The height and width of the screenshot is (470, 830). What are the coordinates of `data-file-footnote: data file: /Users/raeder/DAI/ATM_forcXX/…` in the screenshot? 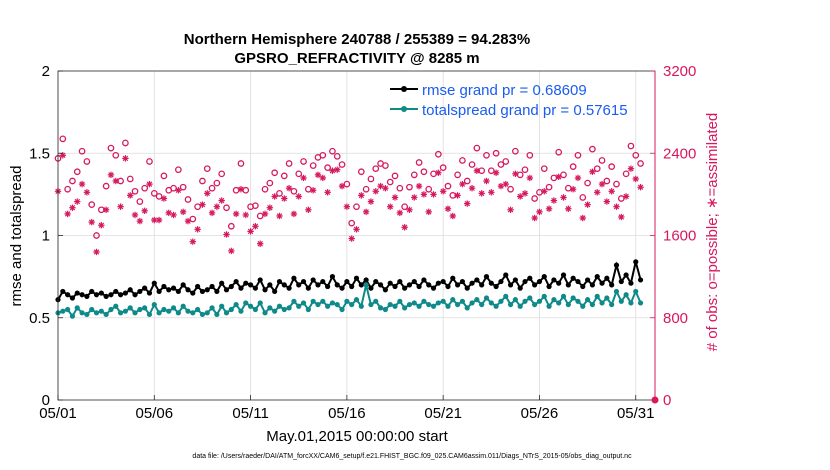 It's located at (412, 456).